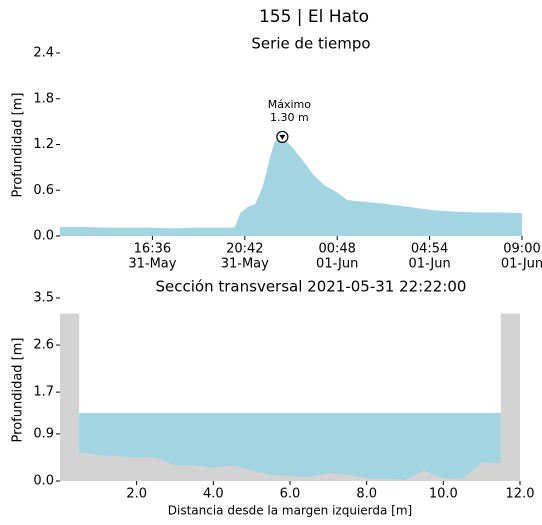  I want to click on y-tick-label: 2.4, so click(43, 53).